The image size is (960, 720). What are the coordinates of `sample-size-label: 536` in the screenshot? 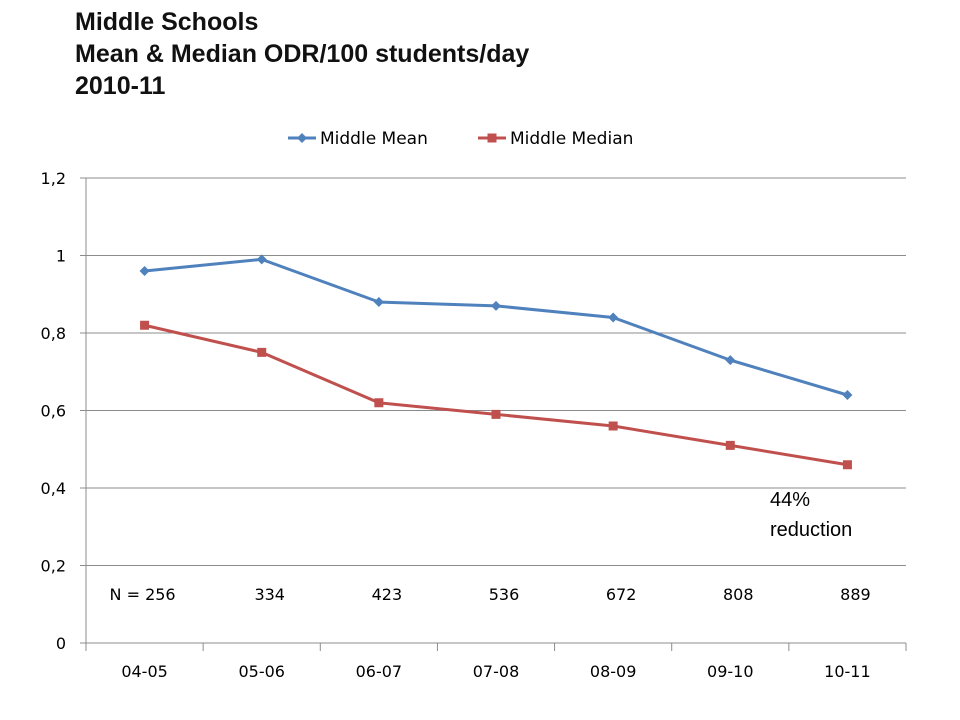 It's located at (504, 594).